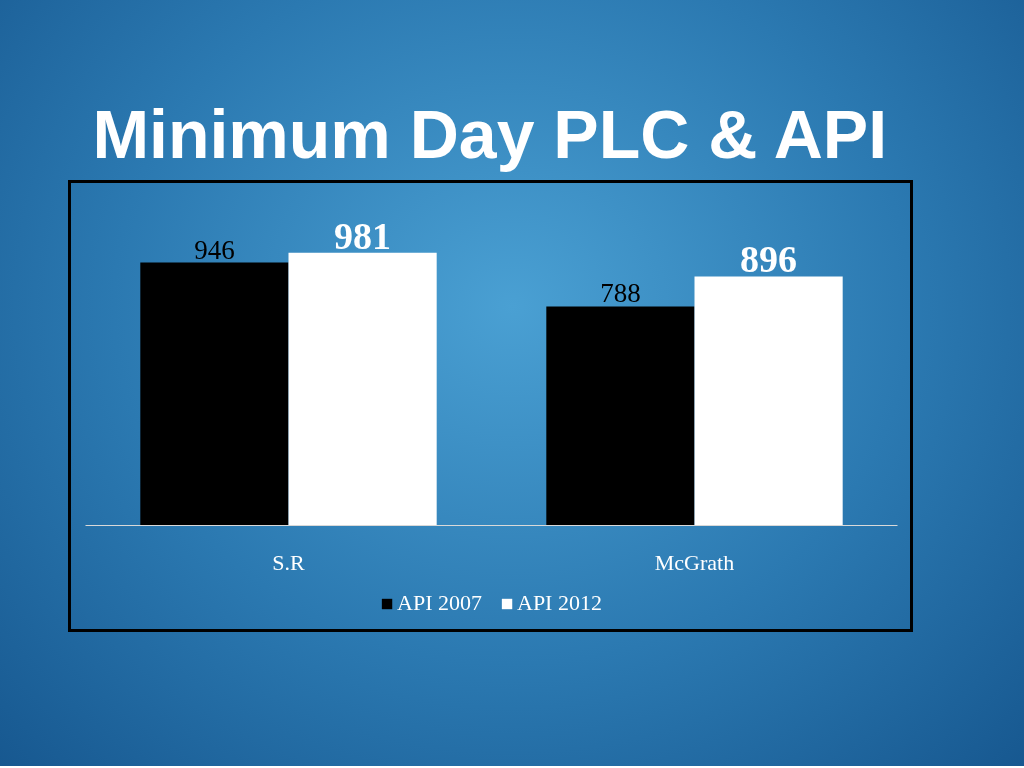 The image size is (1024, 768). Describe the element at coordinates (620, 293) in the screenshot. I see `data-label: 788` at that location.